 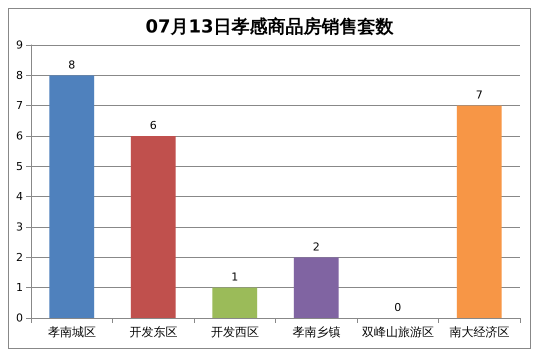 What do you see at coordinates (19, 75) in the screenshot?
I see `y-tick-label: 8` at bounding box center [19, 75].